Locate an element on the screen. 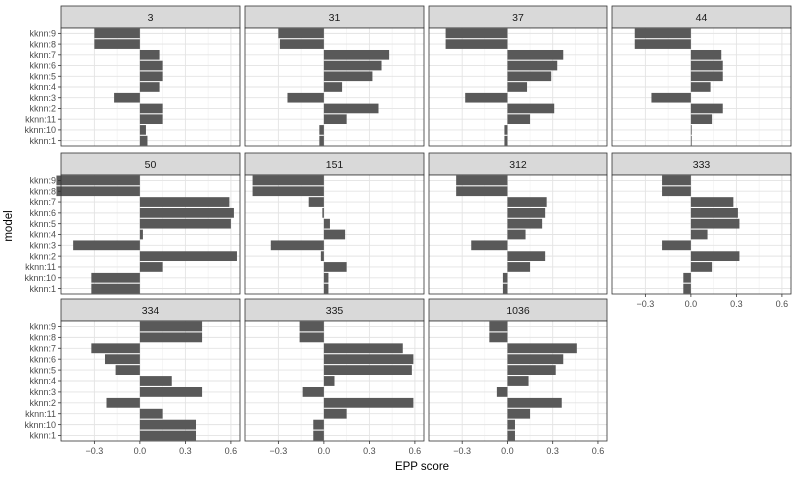 The image size is (797, 481). bar-312-kknn:2 is located at coordinates (526, 256).